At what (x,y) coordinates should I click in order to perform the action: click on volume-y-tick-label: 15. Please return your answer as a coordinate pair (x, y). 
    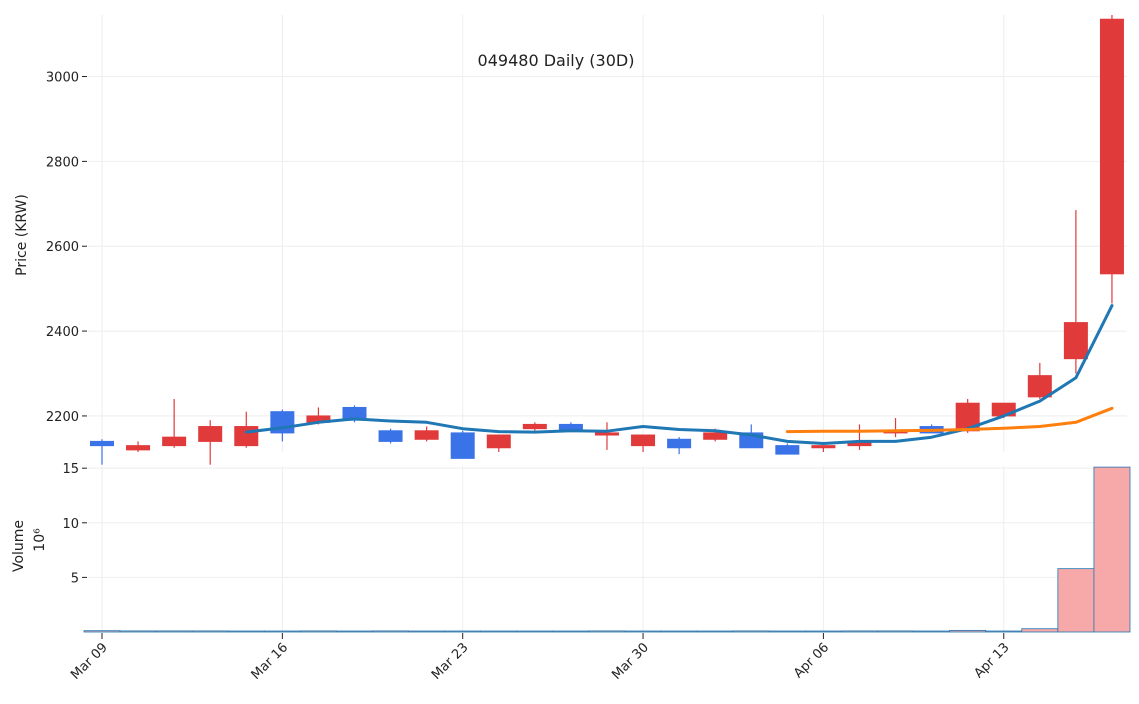
    Looking at the image, I should click on (70, 469).